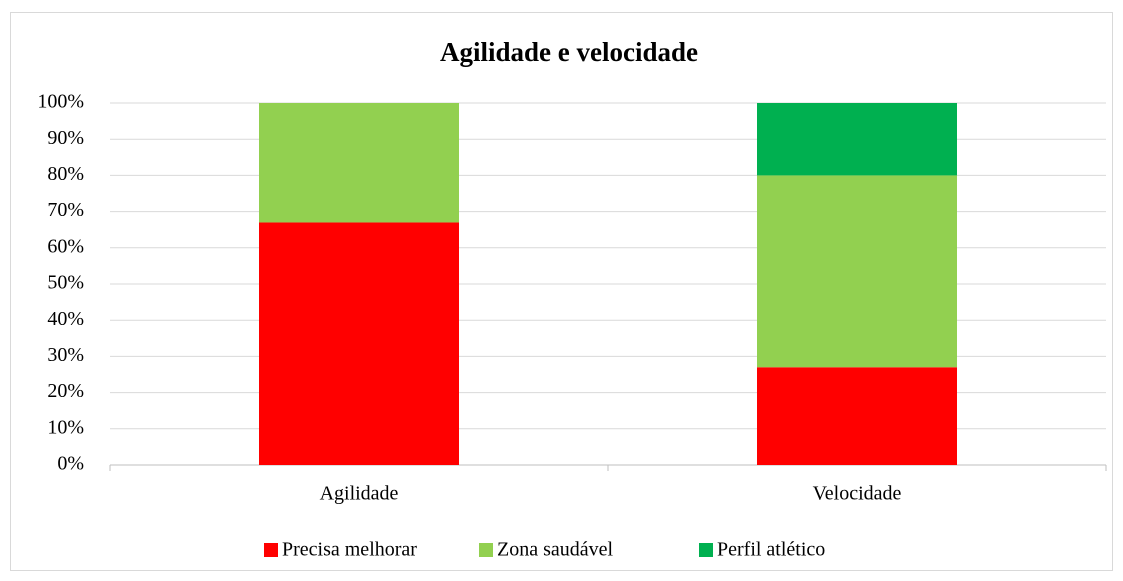  I want to click on y-tick-label: 30%, so click(65, 355).